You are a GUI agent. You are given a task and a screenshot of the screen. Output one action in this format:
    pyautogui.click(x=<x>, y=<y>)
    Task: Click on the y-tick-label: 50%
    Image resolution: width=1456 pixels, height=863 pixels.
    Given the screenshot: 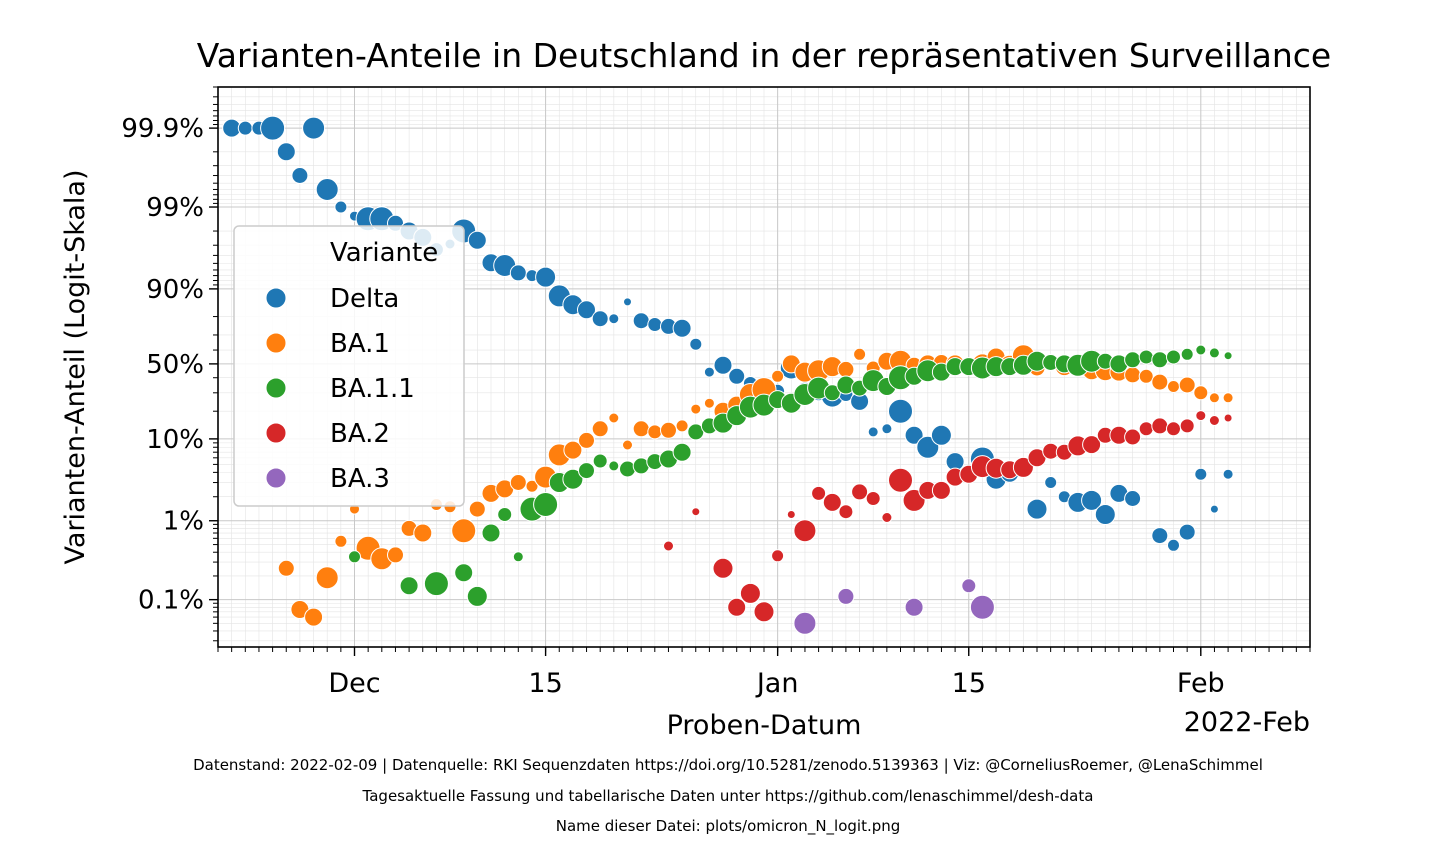 What is the action you would take?
    pyautogui.click(x=175, y=365)
    